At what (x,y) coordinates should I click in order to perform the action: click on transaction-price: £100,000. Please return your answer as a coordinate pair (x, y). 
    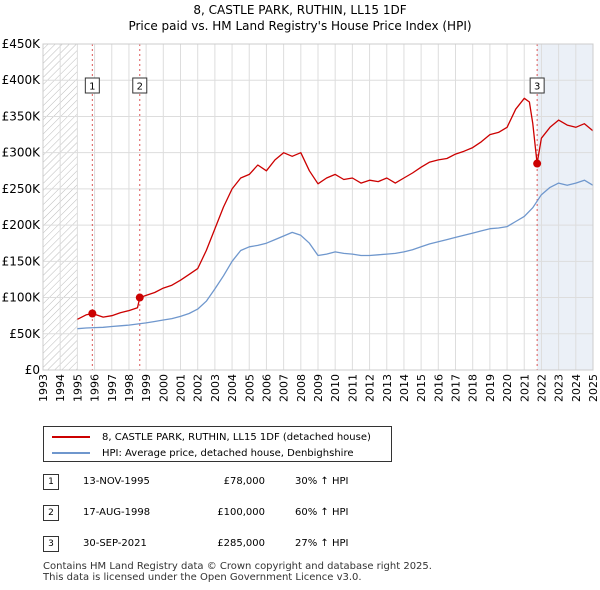
    Looking at the image, I should click on (241, 512).